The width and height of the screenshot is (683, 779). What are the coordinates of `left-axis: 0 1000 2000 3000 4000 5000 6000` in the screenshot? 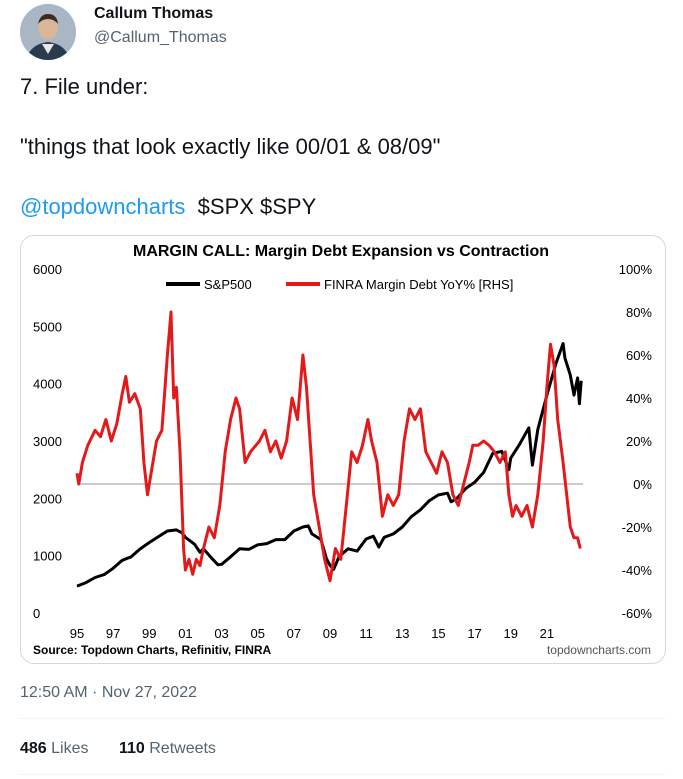 It's located at (47, 441).